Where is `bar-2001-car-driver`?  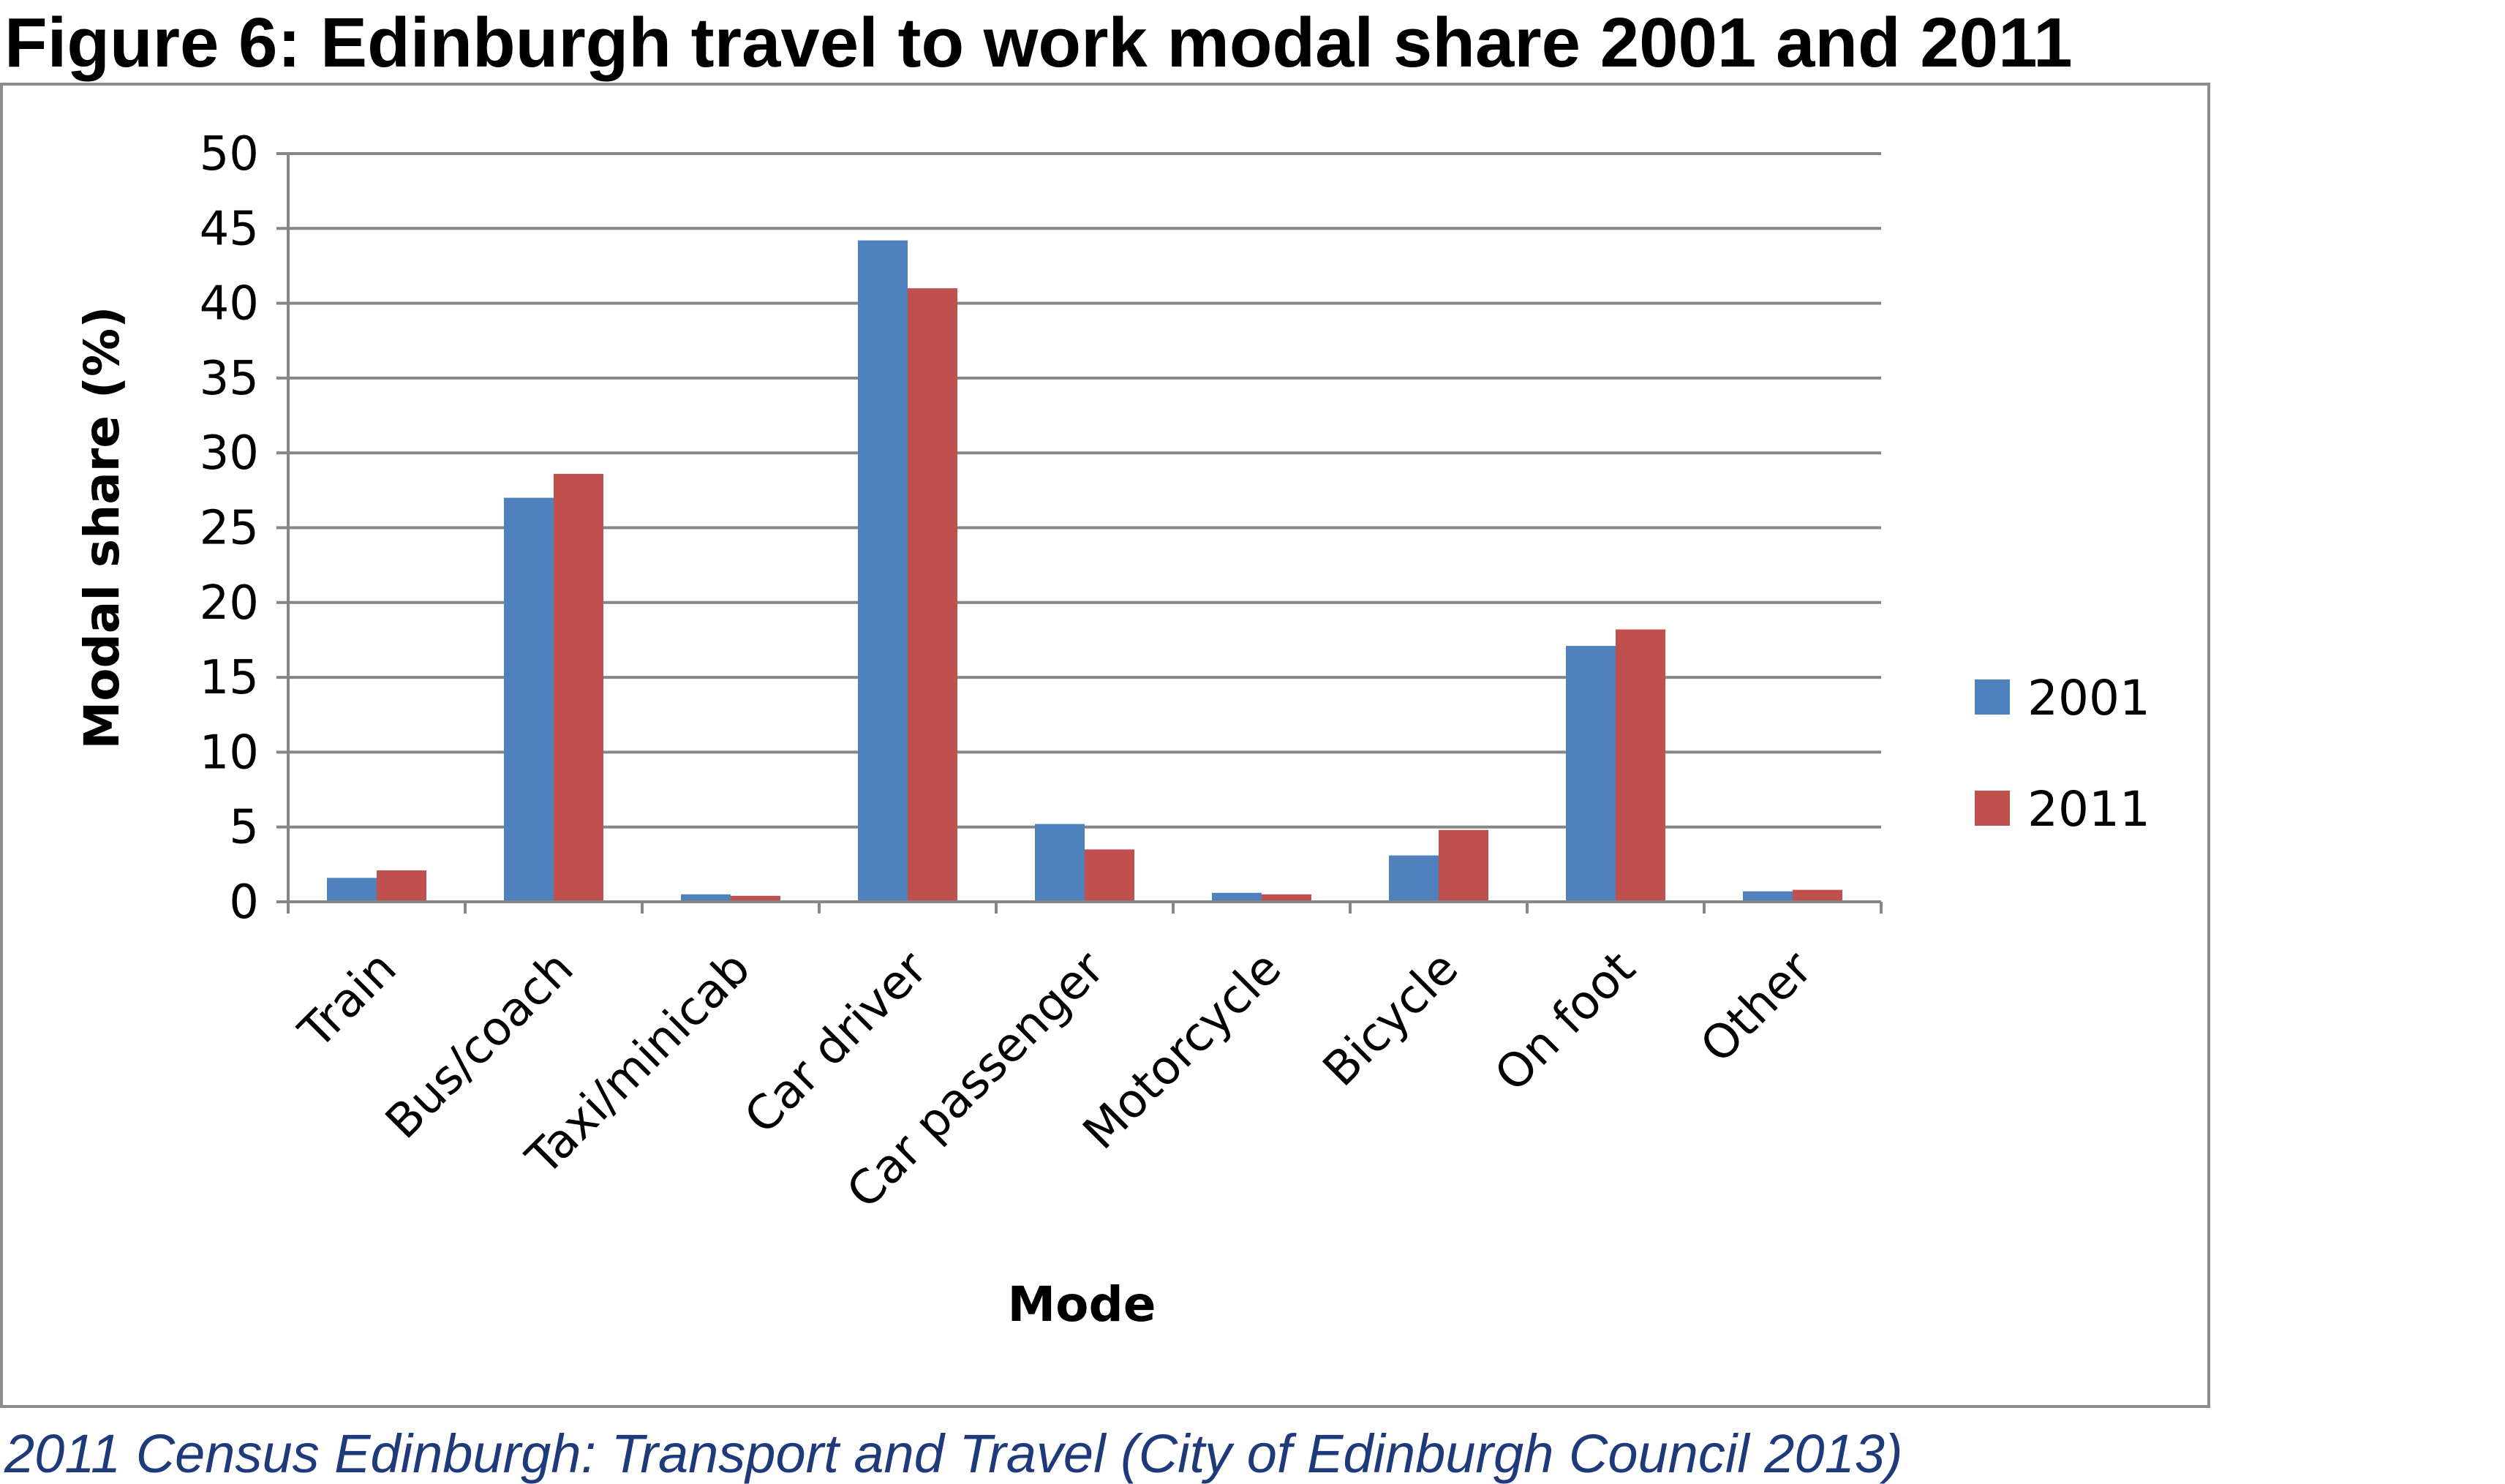 bar-2001-car-driver is located at coordinates (883, 571).